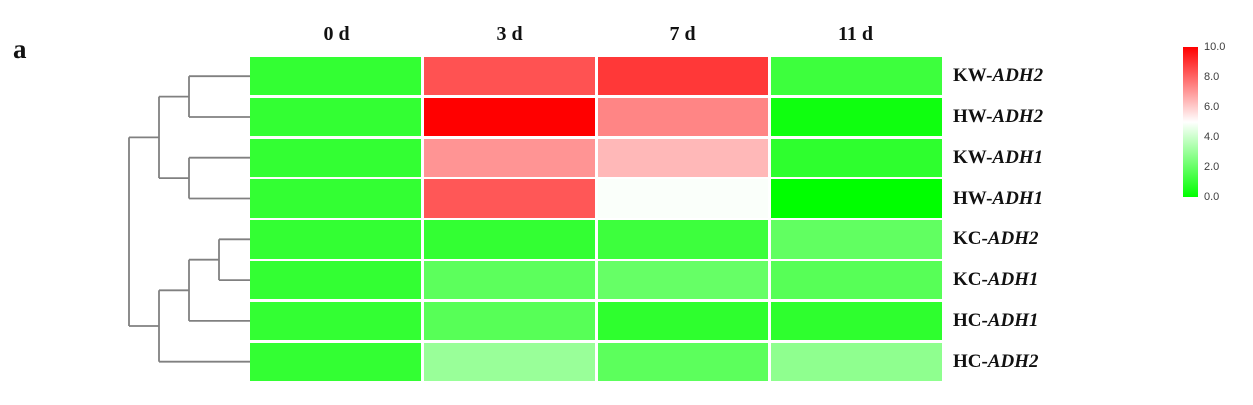 The width and height of the screenshot is (1253, 405). Describe the element at coordinates (336, 34) in the screenshot. I see `column-header: 0 d` at that location.